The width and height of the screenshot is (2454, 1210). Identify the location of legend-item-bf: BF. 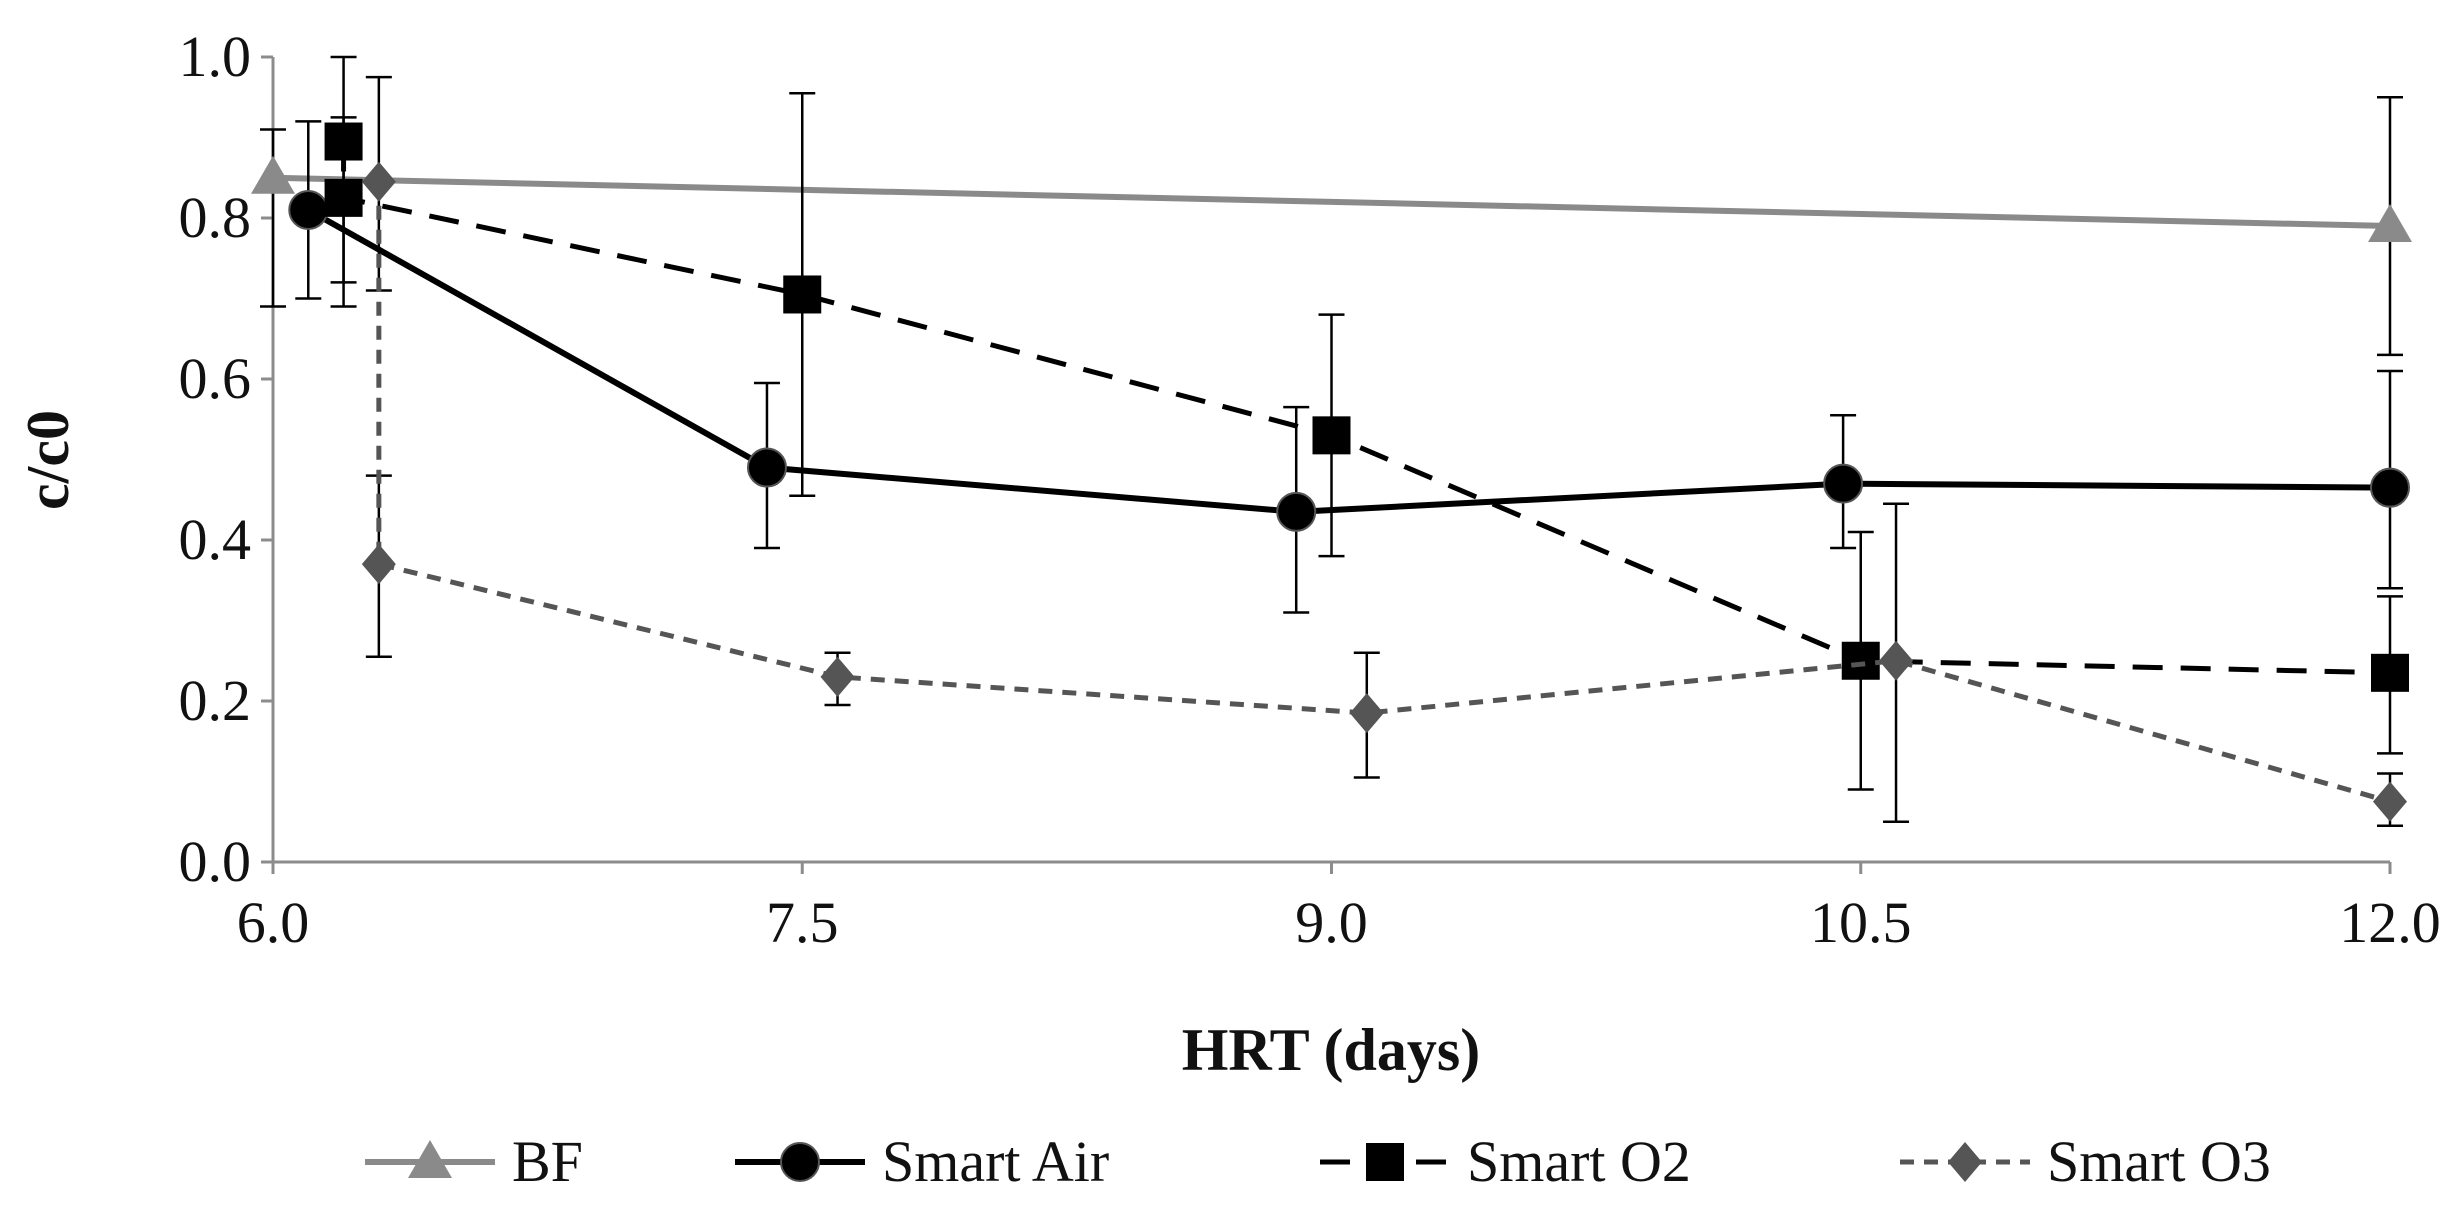
(474, 1161).